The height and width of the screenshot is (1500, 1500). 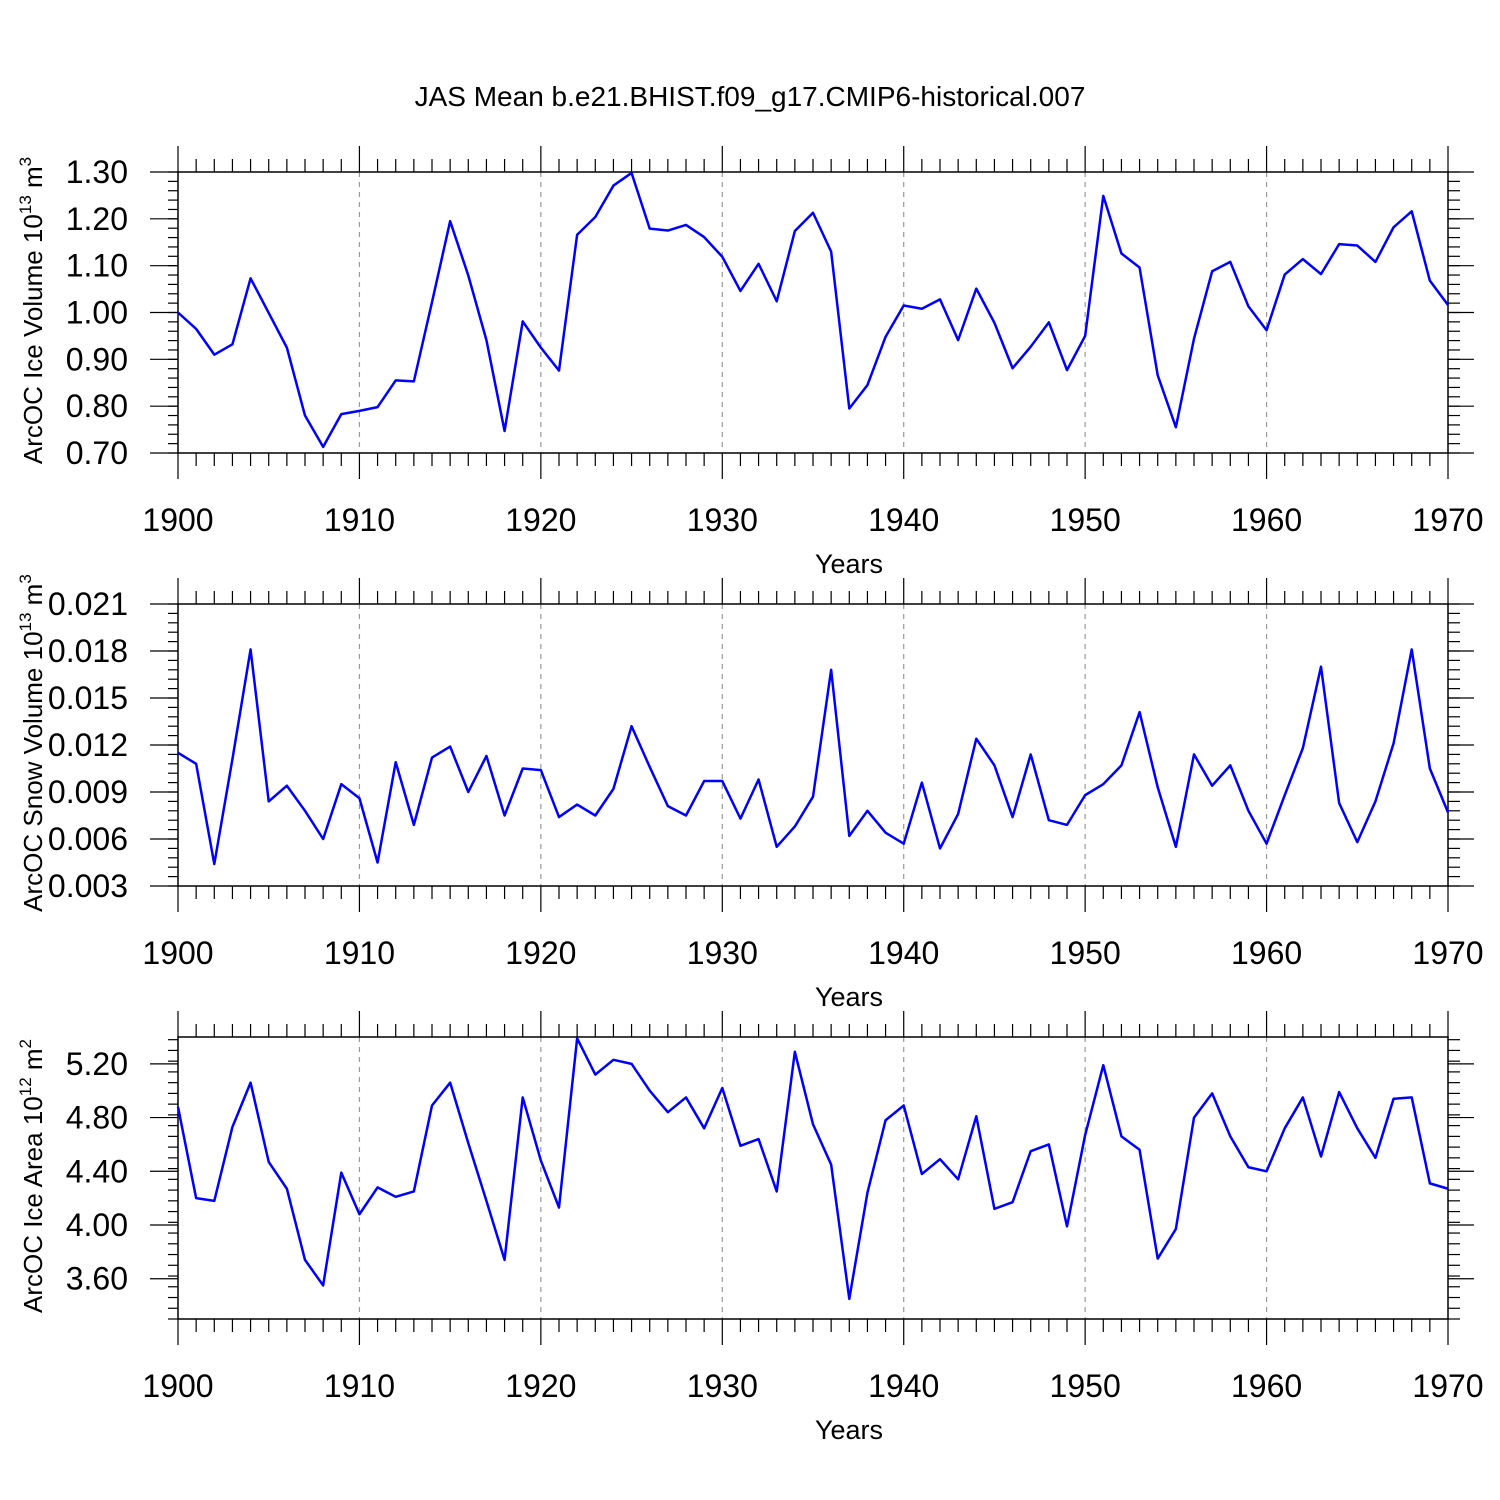 I want to click on y-tick-label: 1.30, so click(x=97, y=172).